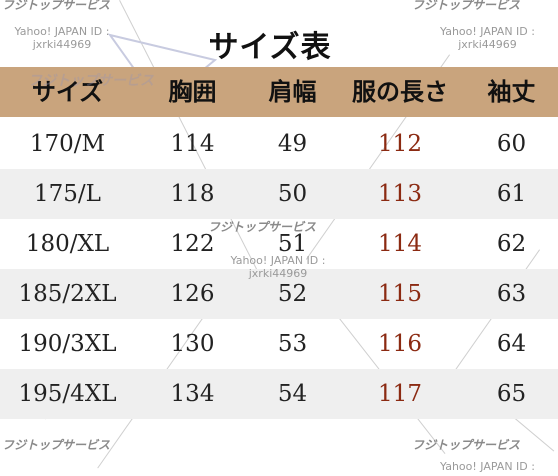  What do you see at coordinates (487, 466) in the screenshot?
I see `watermark-yahoo: Yahoo! JAPAN ID :` at bounding box center [487, 466].